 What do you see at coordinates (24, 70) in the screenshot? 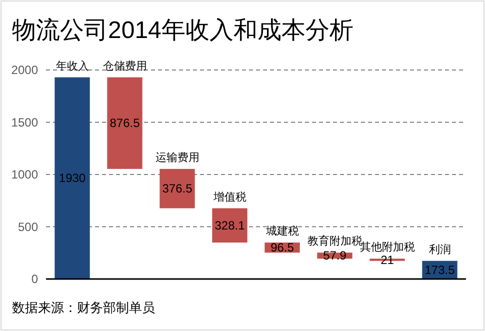
I see `y-tick-label: 2000` at bounding box center [24, 70].